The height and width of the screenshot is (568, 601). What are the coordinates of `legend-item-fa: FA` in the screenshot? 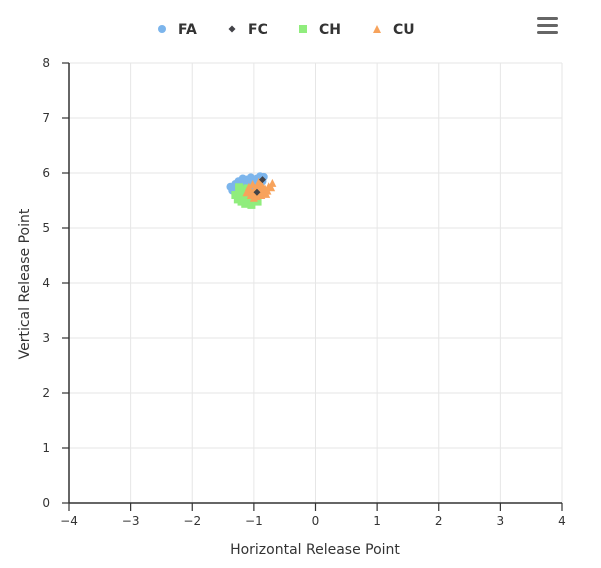 It's located at (177, 30).